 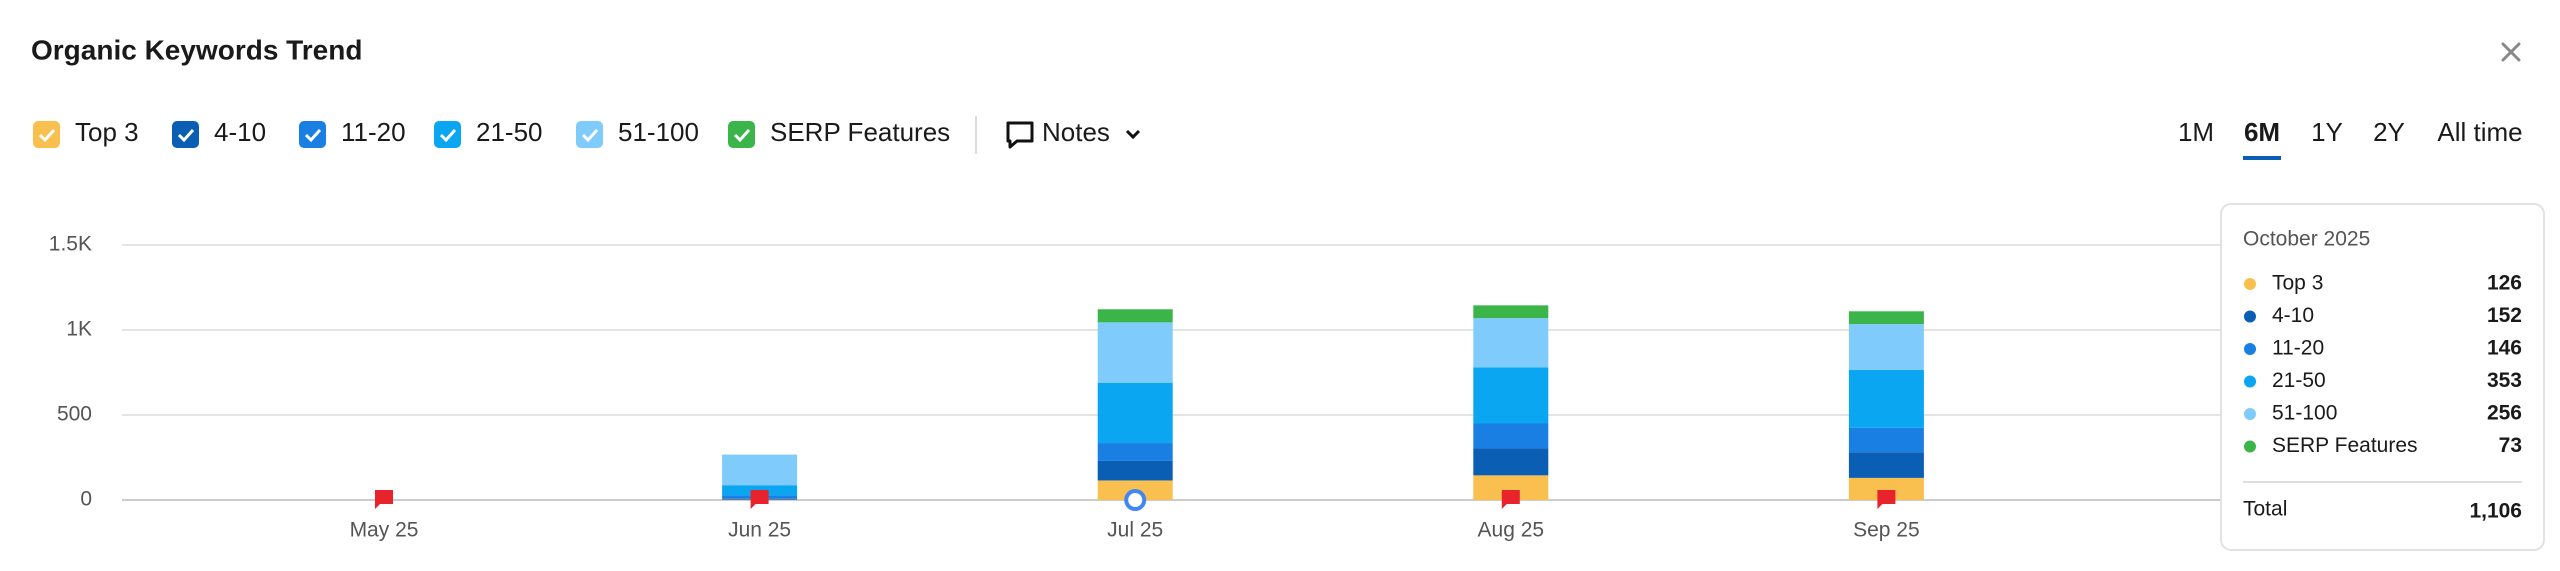 I want to click on x-tick-label: Jun 25, so click(x=759, y=530).